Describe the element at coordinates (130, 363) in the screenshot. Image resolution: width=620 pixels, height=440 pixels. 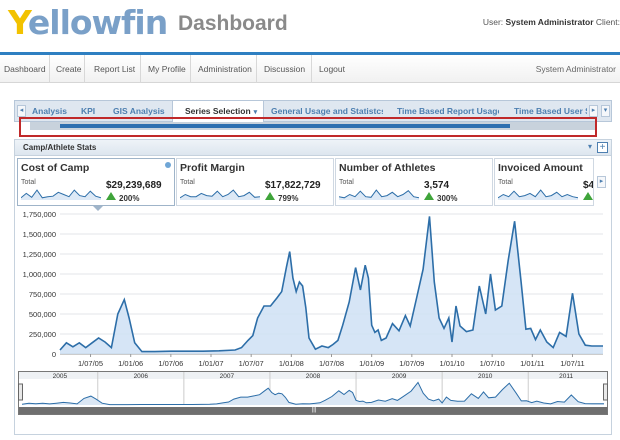
I see `x-tick-label: 1/01/06` at that location.